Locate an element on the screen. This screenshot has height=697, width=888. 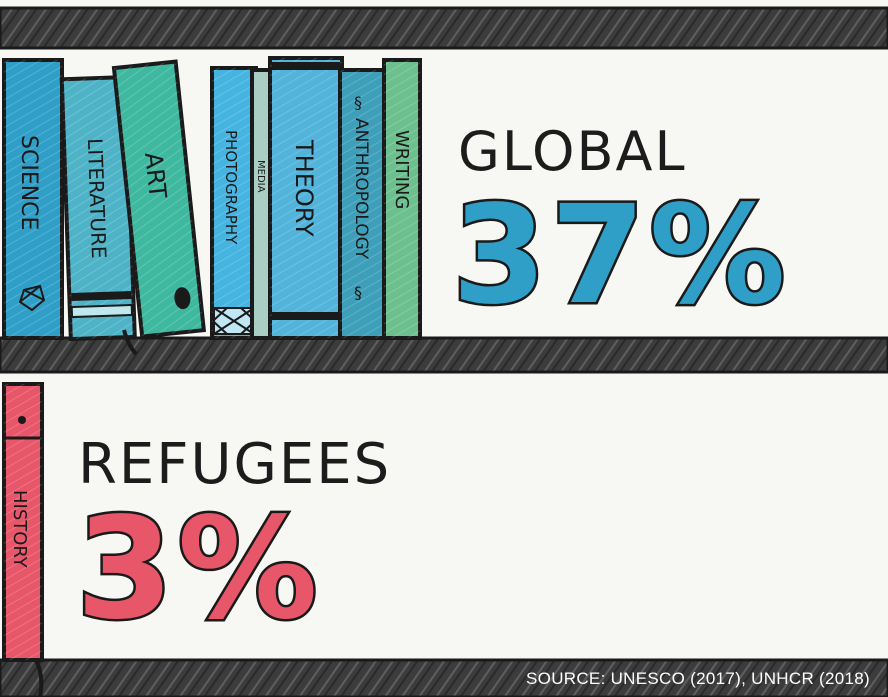
book-theory-title: THEORY is located at coordinates (304, 188).